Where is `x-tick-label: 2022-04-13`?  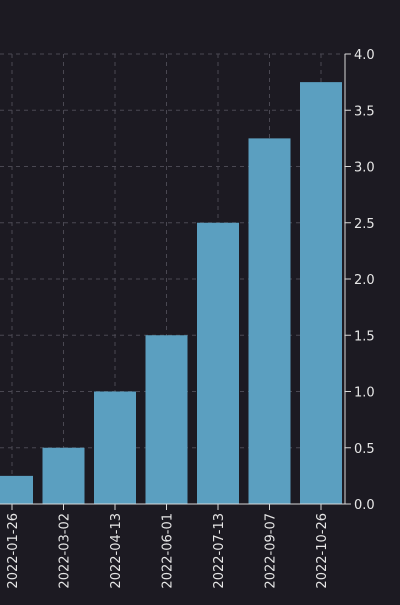
x-tick-label: 2022-04-13 is located at coordinates (116, 551).